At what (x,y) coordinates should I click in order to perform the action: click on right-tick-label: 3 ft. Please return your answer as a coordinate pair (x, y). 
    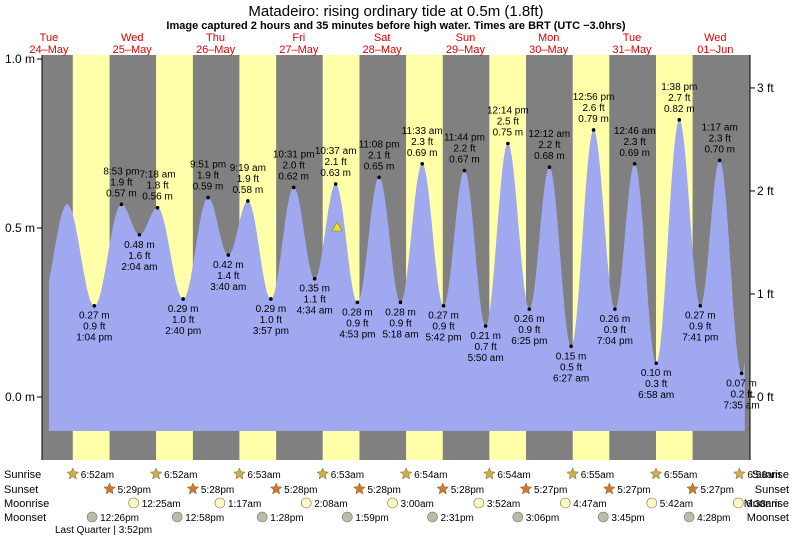
    Looking at the image, I should click on (765, 88).